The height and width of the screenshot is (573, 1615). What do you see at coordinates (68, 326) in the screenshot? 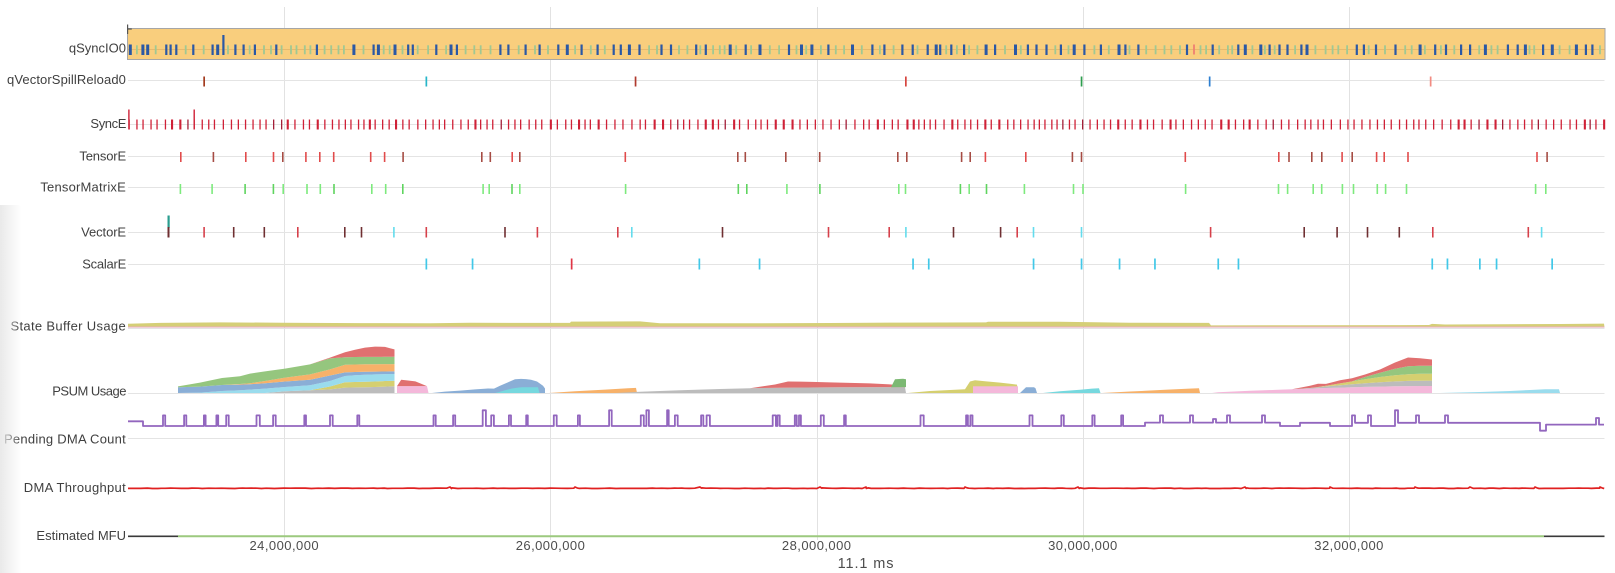
I see `svg-text: State Buffer Usage` at bounding box center [68, 326].